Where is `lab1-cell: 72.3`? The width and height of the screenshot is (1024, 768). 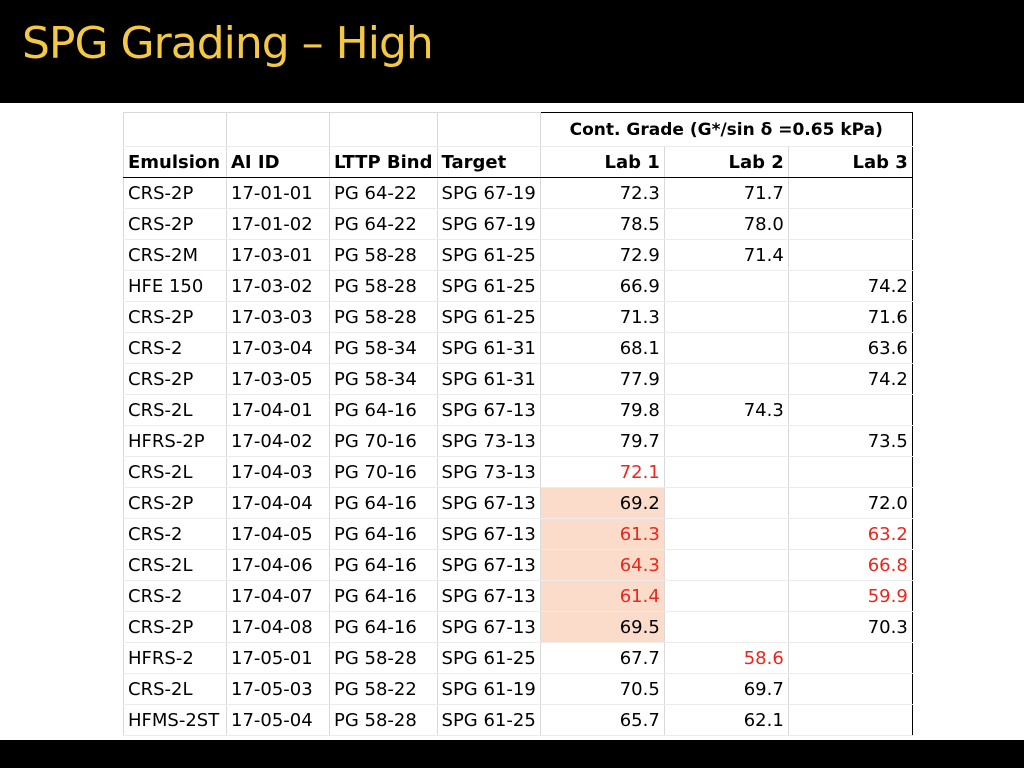 lab1-cell: 72.3 is located at coordinates (602, 193).